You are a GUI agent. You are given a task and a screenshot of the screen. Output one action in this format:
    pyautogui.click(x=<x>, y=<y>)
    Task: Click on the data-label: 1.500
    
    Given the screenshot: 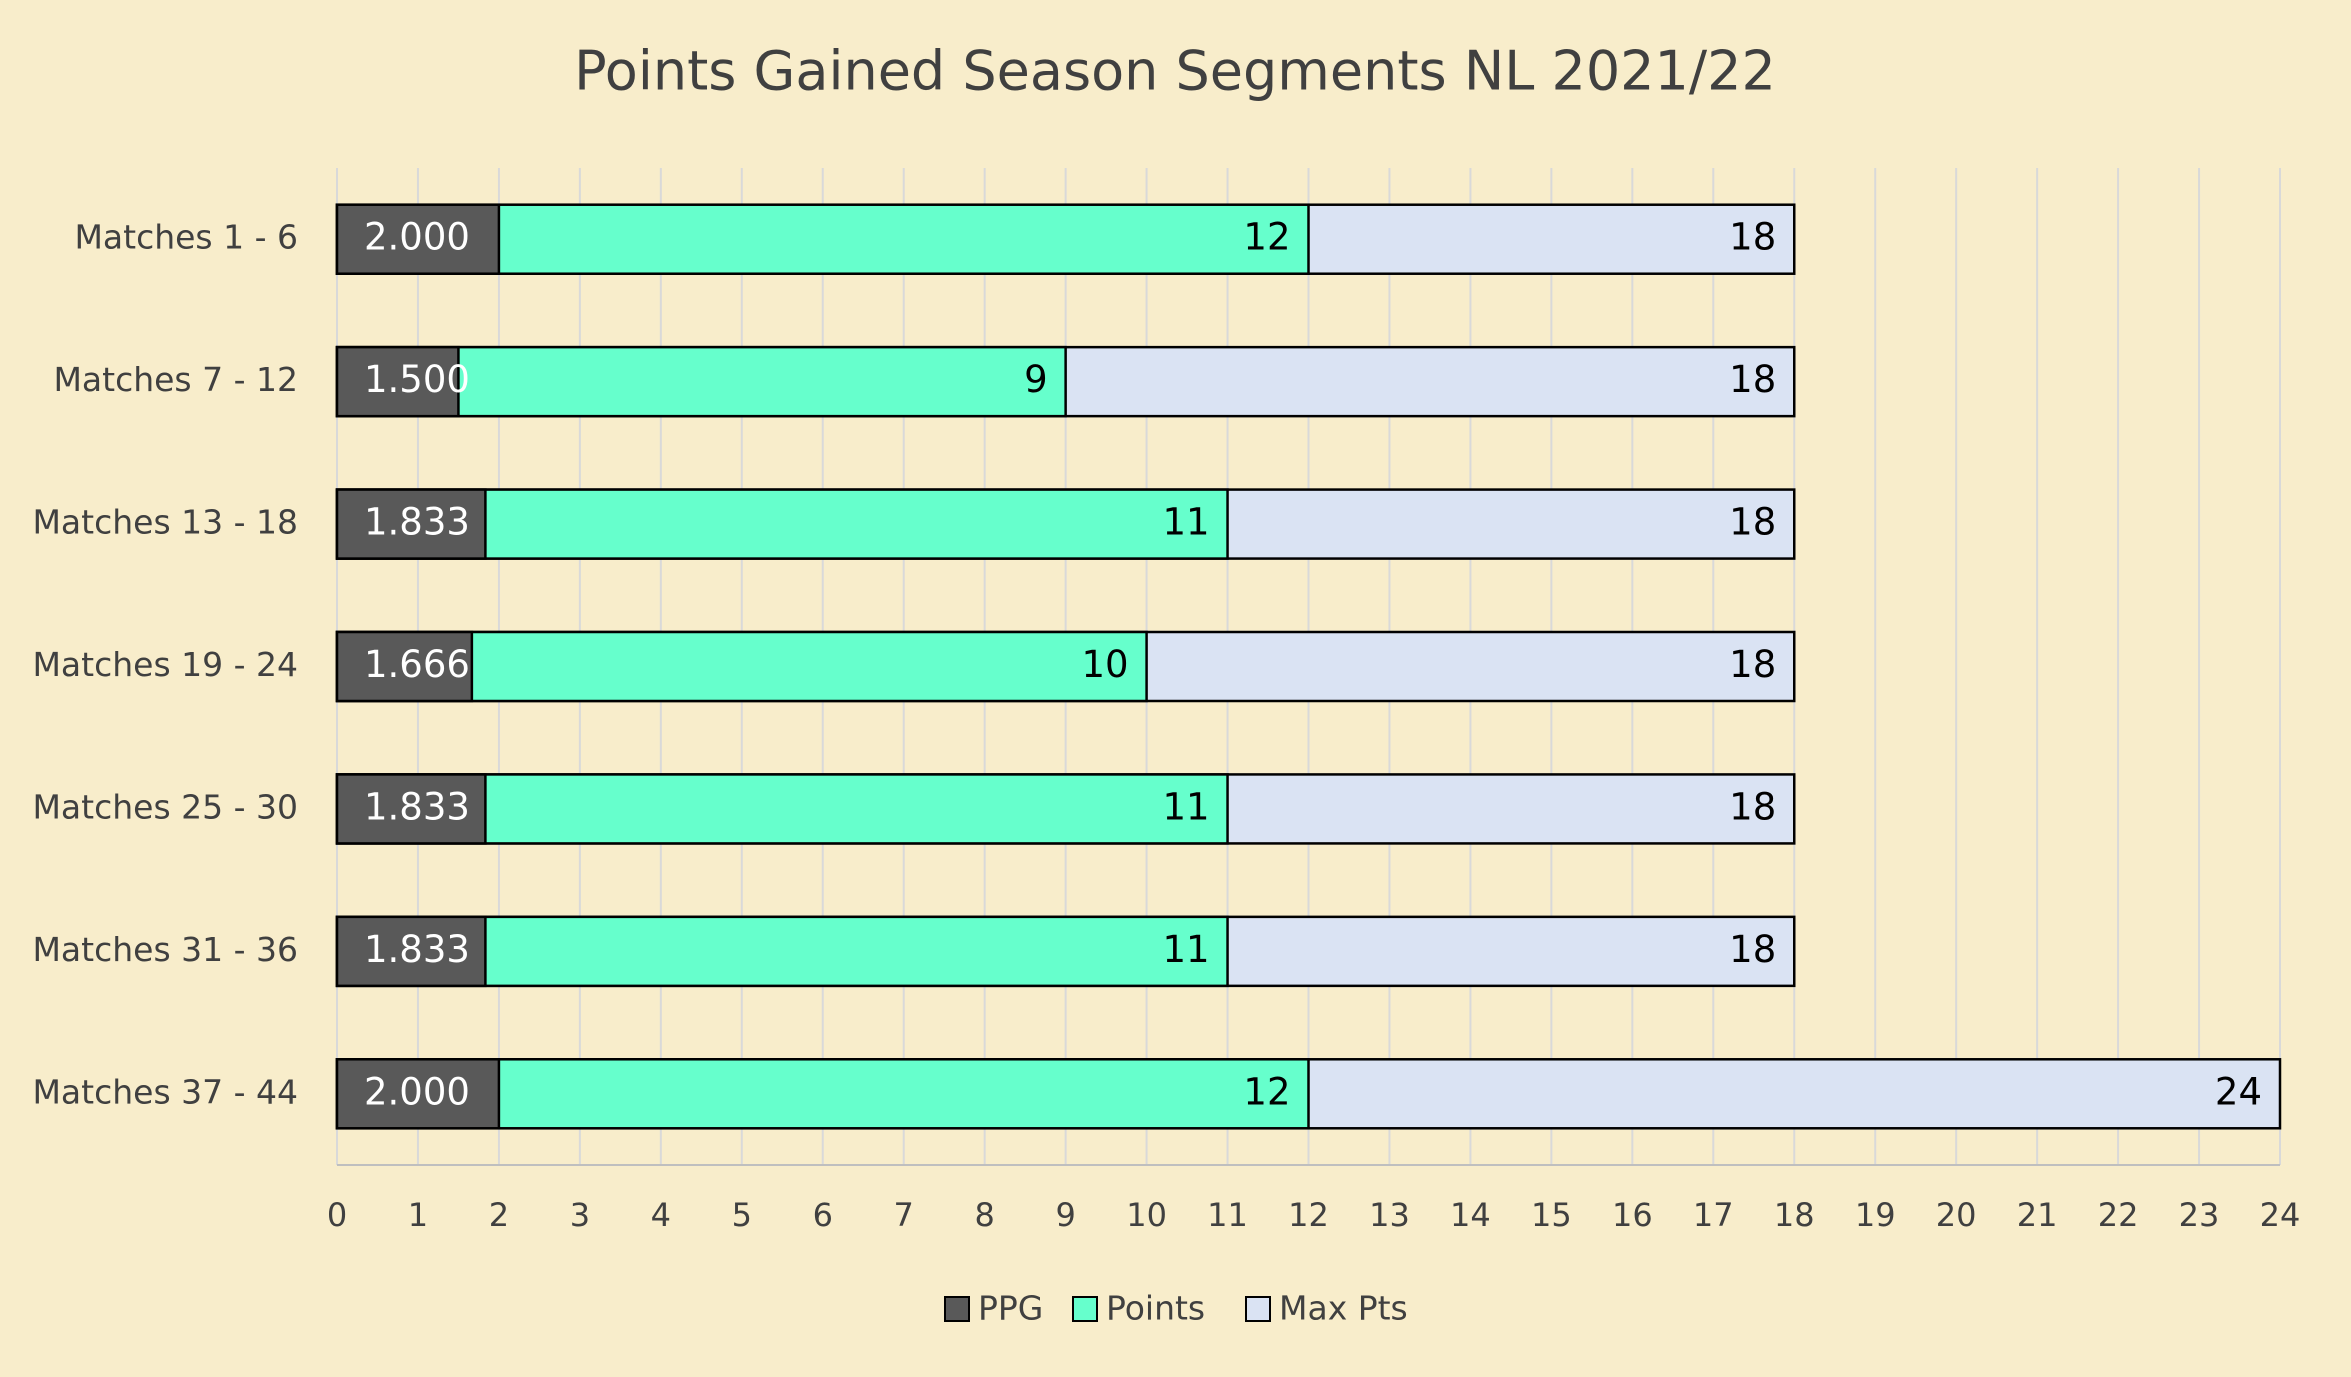 What is the action you would take?
    pyautogui.click(x=417, y=379)
    